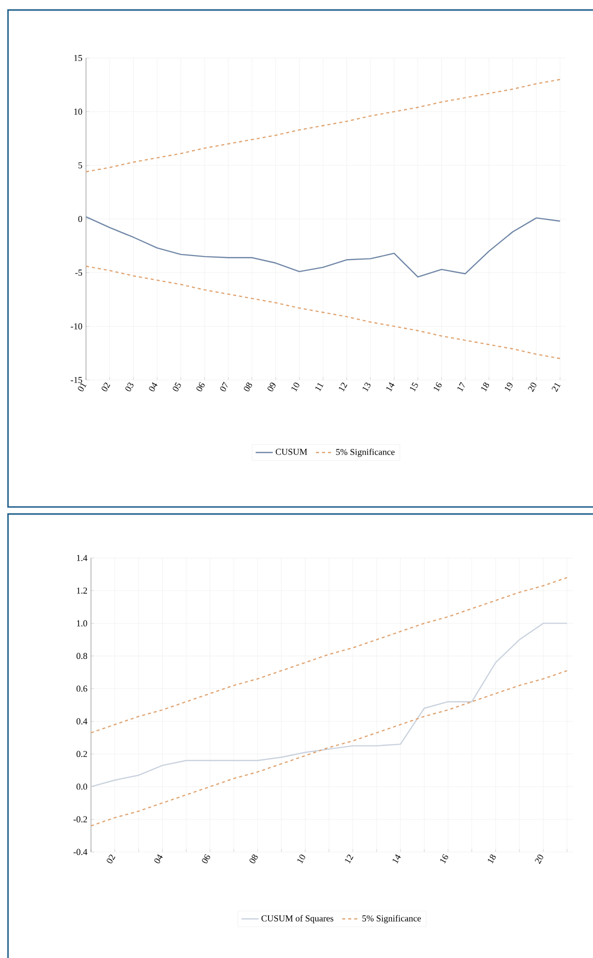  I want to click on legend-label: CUSUM of Squares, so click(298, 919).